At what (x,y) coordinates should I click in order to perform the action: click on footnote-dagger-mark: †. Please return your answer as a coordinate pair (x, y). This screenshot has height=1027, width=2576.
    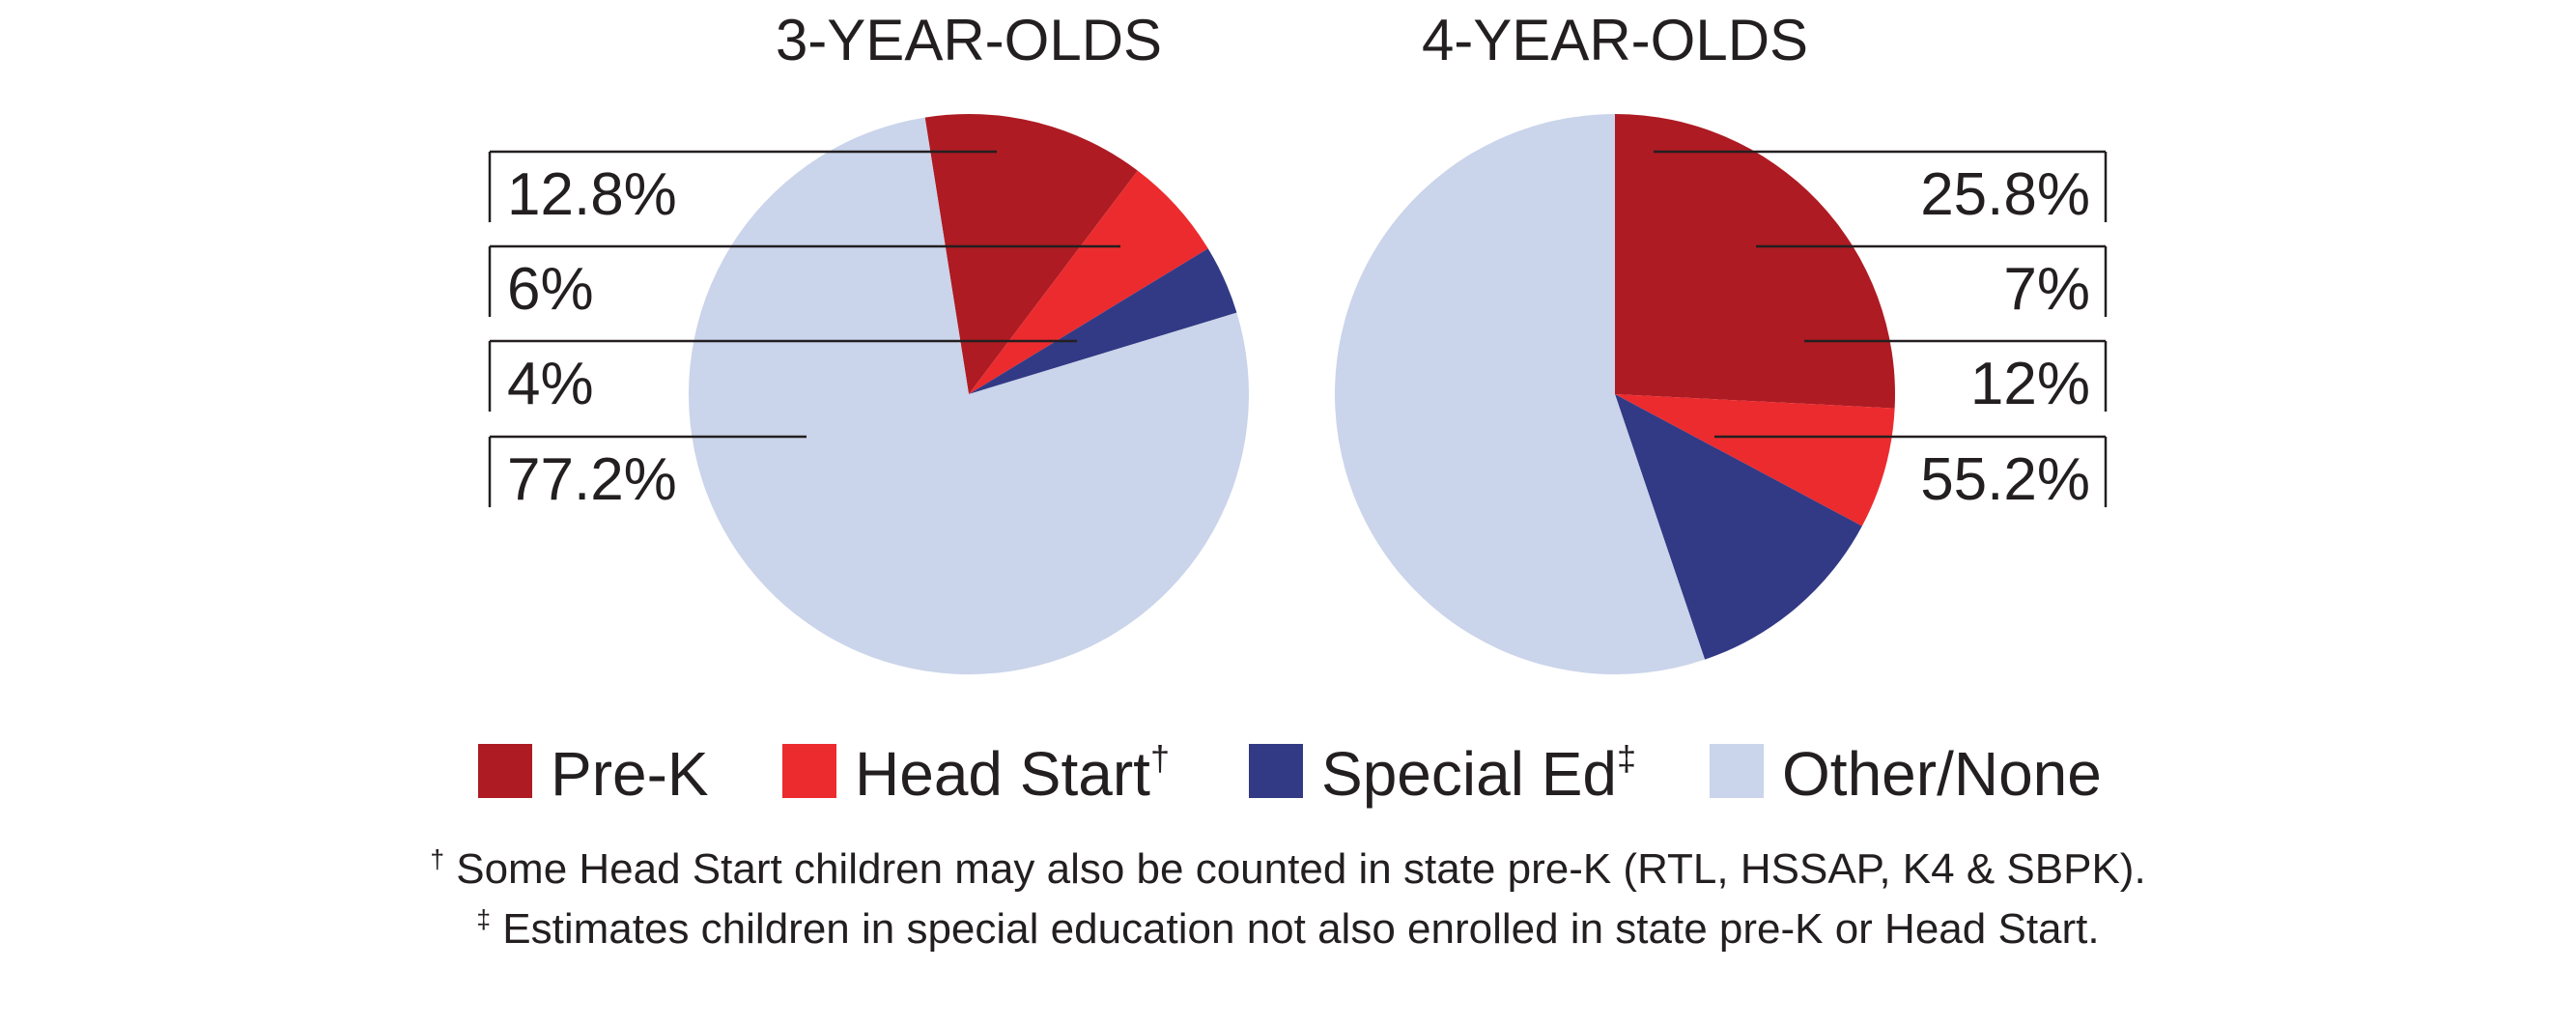
    Looking at the image, I should click on (437, 859).